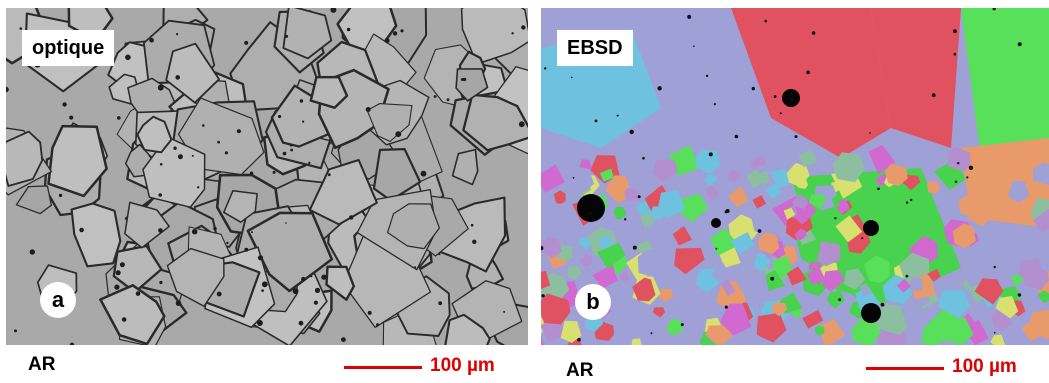 The width and height of the screenshot is (1049, 383). Describe the element at coordinates (905, 368) in the screenshot. I see `panel-b-scale-line` at that location.